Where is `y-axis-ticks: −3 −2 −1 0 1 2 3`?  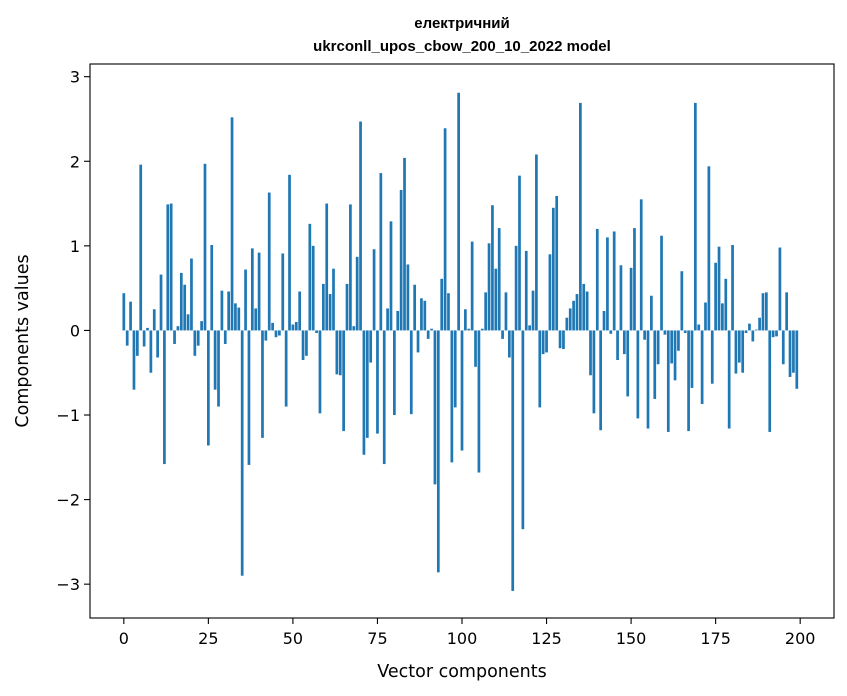
y-axis-ticks: −3 −2 −1 0 1 2 3 is located at coordinates (73, 331).